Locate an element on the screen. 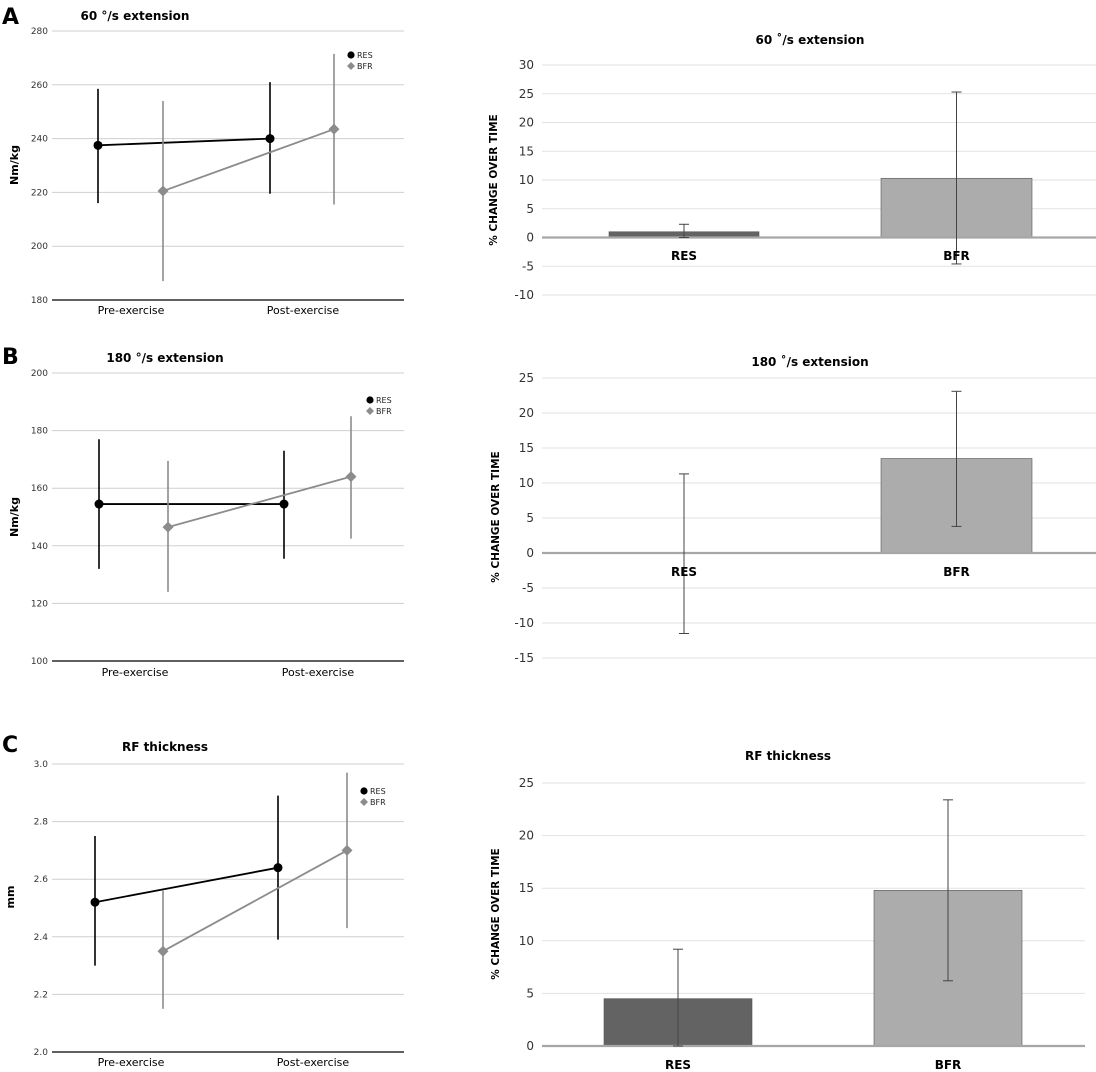 This screenshot has width=1096, height=1072. chart-title: 60 °/s extension is located at coordinates (135, 16).